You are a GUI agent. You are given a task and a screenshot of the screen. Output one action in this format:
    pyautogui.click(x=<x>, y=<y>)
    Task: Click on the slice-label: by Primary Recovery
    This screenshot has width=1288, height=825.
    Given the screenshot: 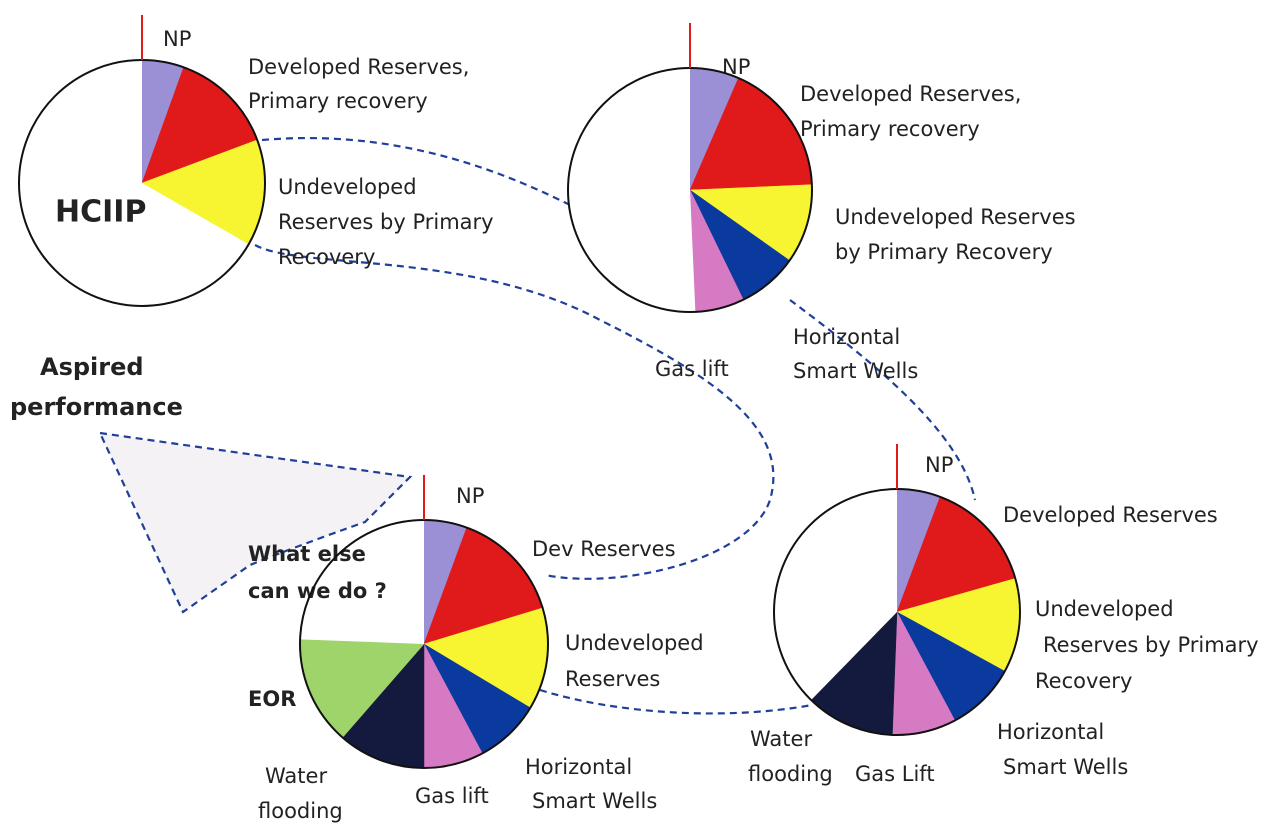 What is the action you would take?
    pyautogui.click(x=944, y=252)
    